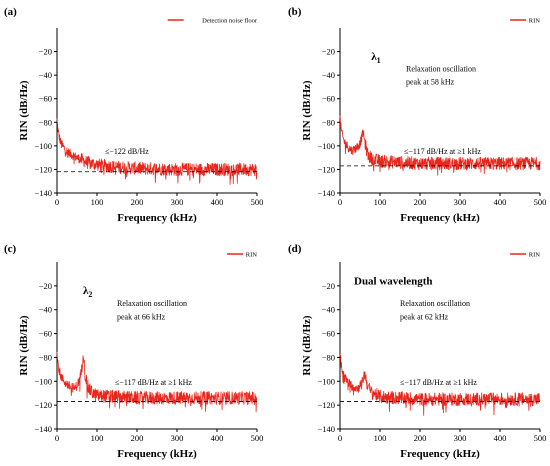 This screenshot has width=550, height=466. I want to click on panel-label: (d), so click(295, 249).